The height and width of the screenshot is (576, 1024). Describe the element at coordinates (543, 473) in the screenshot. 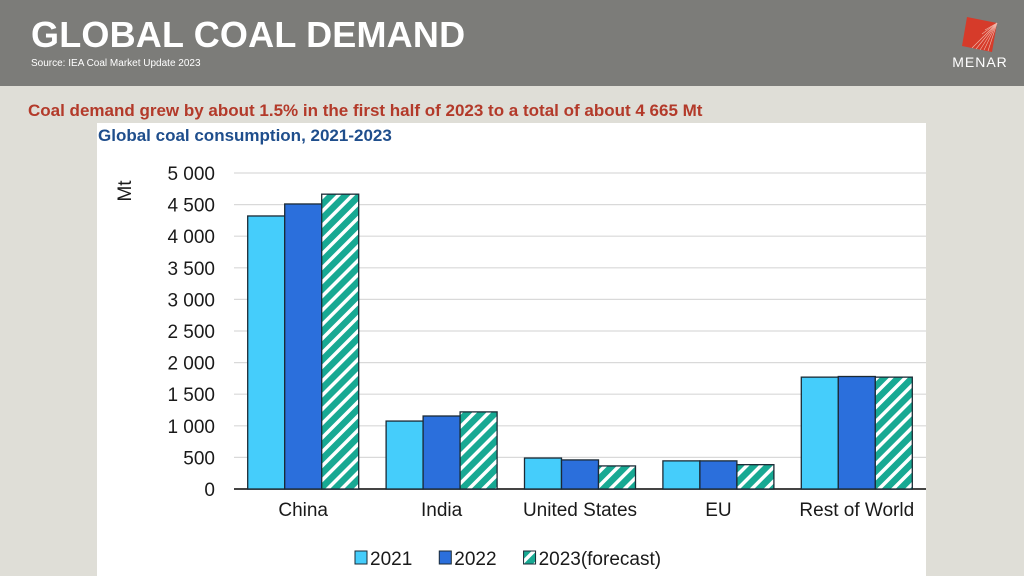

I see `bar-united-states-2021` at that location.